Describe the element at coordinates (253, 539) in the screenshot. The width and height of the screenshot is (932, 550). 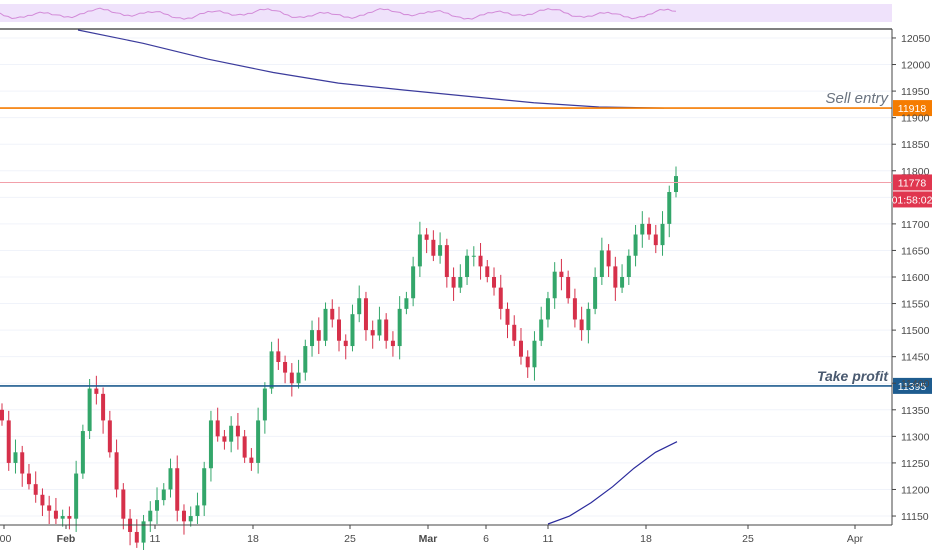
I see `time-tick-label: 18` at that location.